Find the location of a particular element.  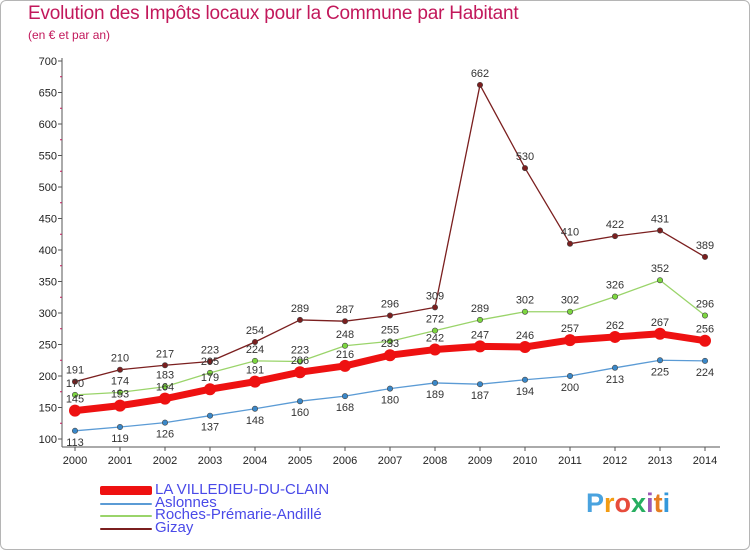

x-tick-label: 2012 is located at coordinates (615, 461).